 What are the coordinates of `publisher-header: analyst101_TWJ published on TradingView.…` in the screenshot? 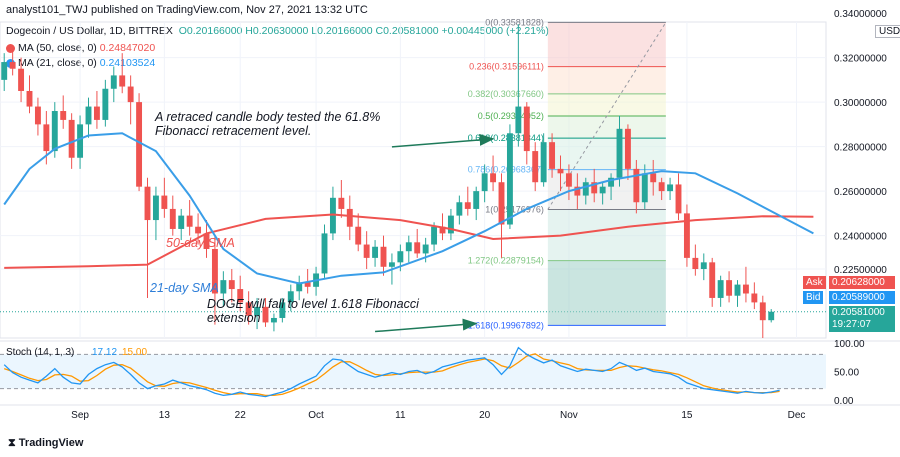 It's located at (187, 10).